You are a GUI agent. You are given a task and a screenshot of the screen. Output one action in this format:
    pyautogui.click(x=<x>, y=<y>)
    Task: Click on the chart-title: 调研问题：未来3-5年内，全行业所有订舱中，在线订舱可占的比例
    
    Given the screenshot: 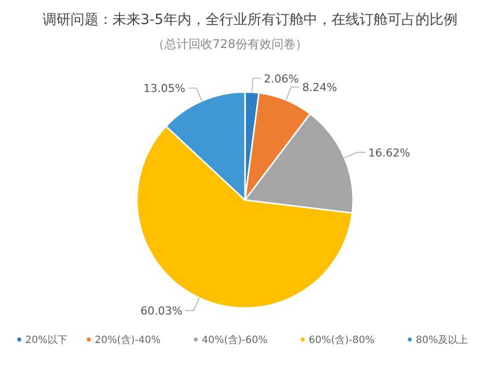 What is the action you would take?
    pyautogui.click(x=250, y=20)
    